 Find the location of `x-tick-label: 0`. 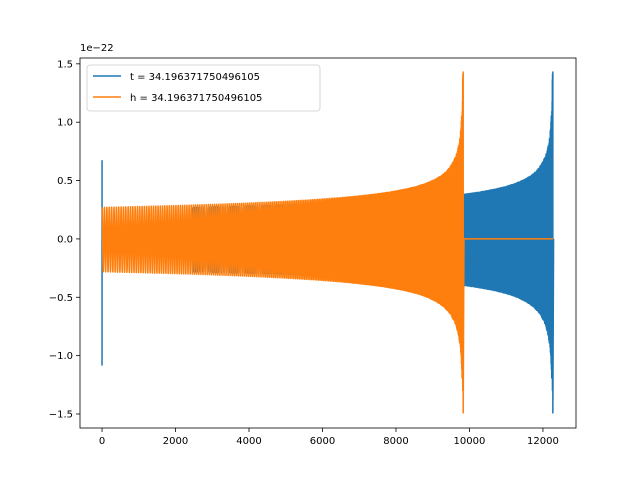

x-tick-label: 0 is located at coordinates (102, 441).